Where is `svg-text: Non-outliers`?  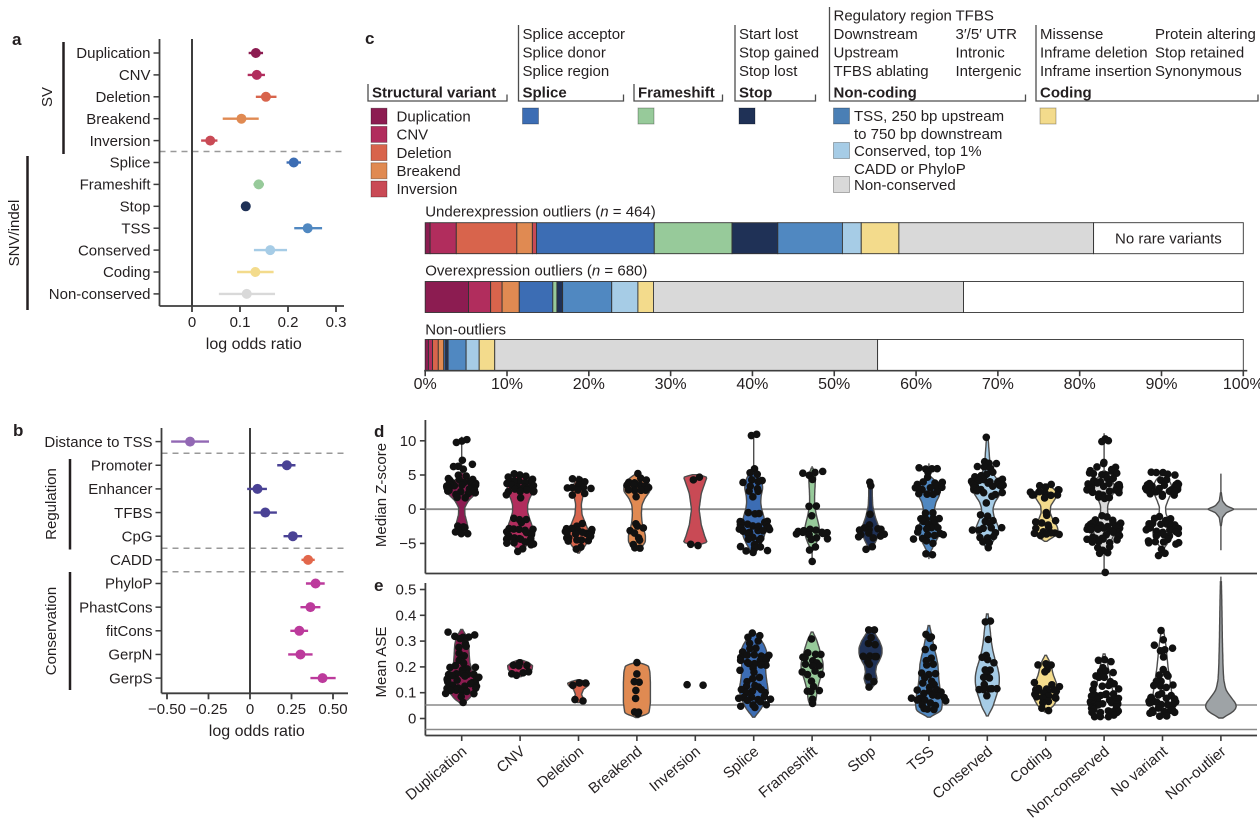
svg-text: Non-outliers is located at coordinates (465, 330).